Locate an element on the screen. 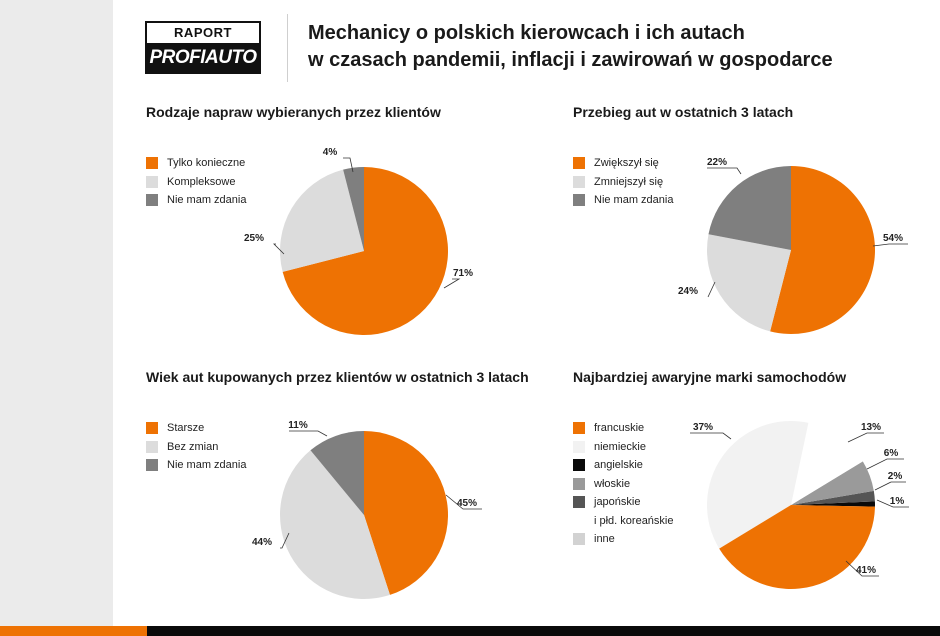  chart-2-data-label-3: 22% is located at coordinates (717, 162).